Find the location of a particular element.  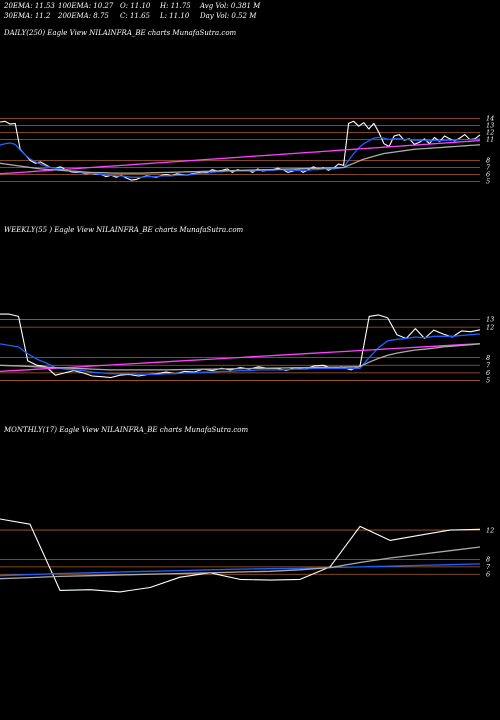

monthly-chart: 12 876 is located at coordinates (247, 555).